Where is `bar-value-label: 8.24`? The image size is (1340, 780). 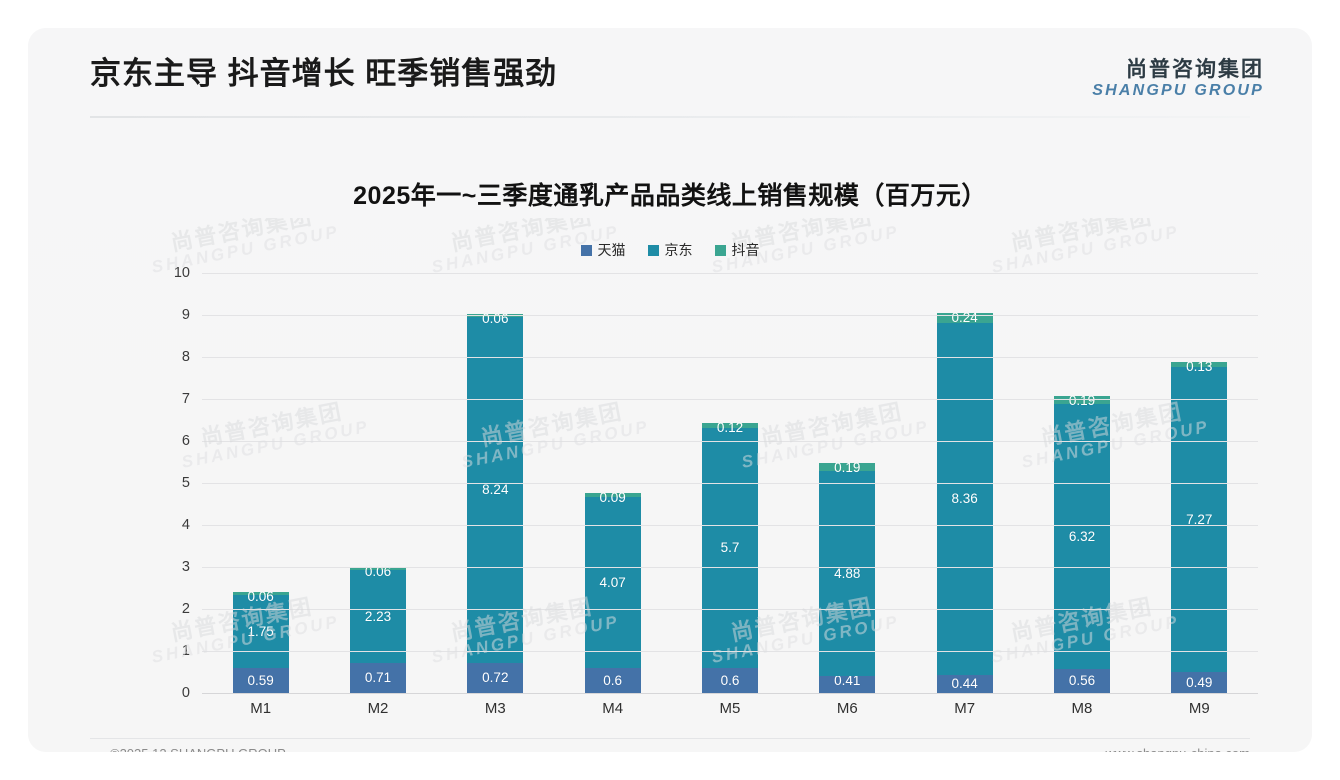 bar-value-label: 8.24 is located at coordinates (495, 489).